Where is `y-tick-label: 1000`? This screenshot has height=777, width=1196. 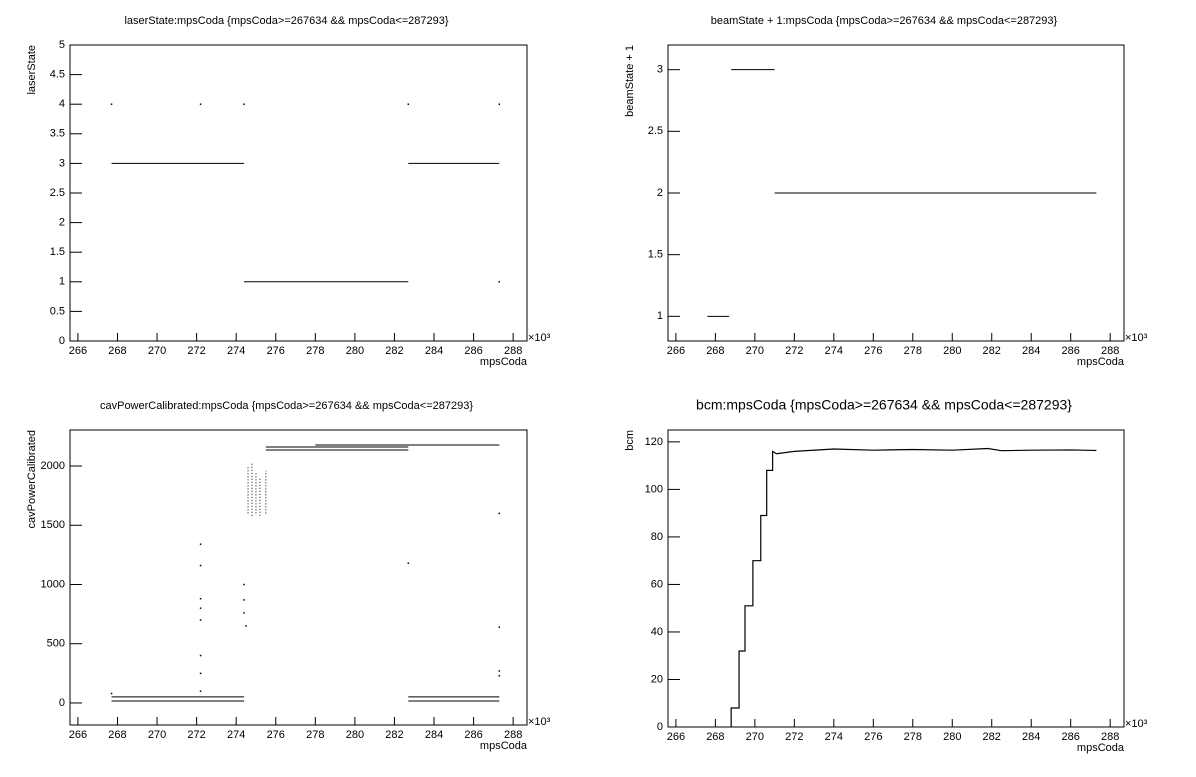
y-tick-label: 1000 is located at coordinates (53, 584).